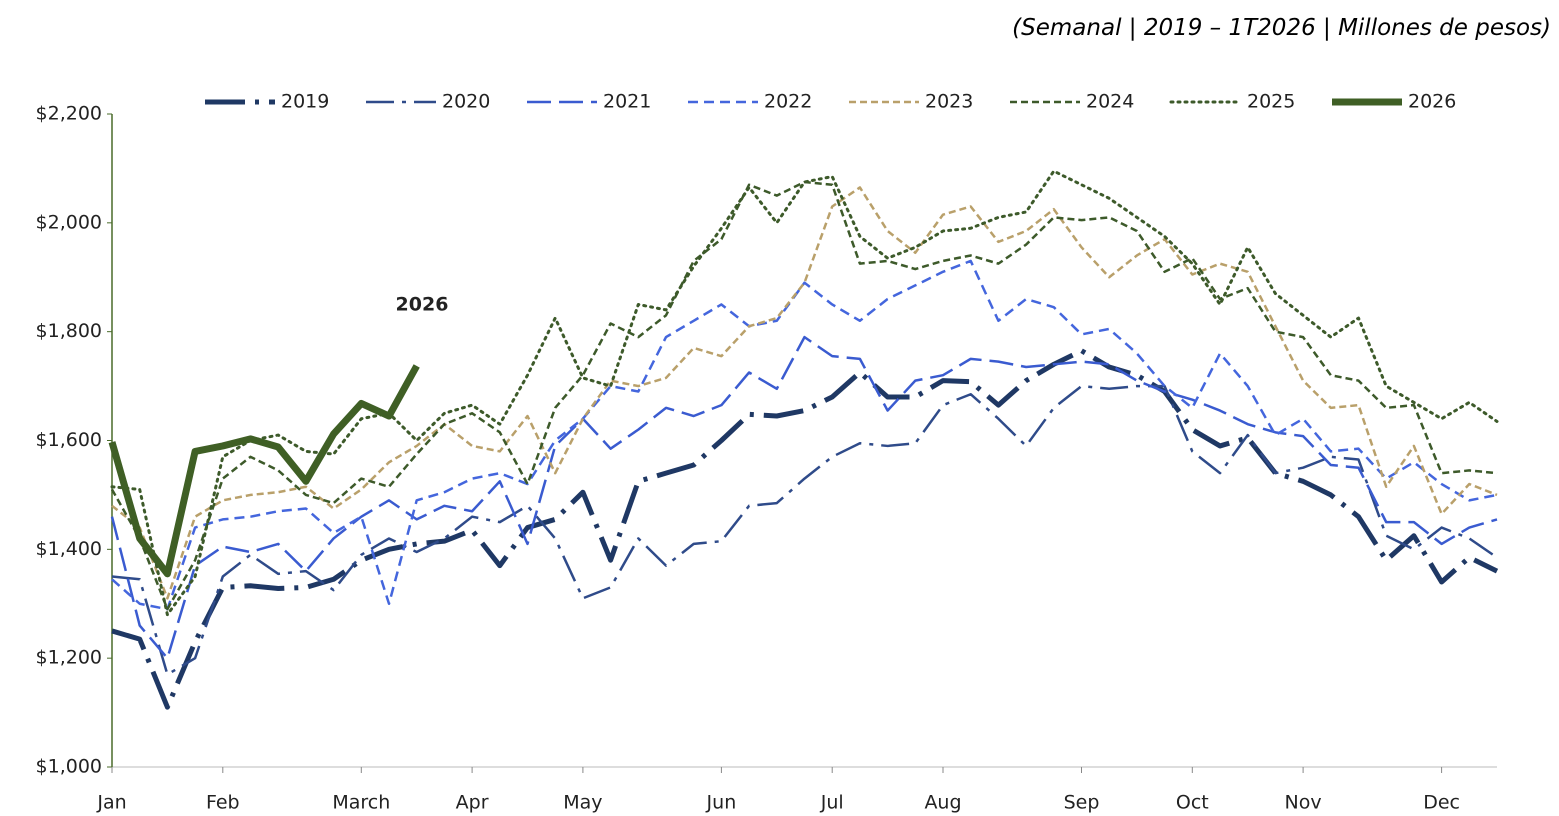  I want to click on series-line, so click(264, 471).